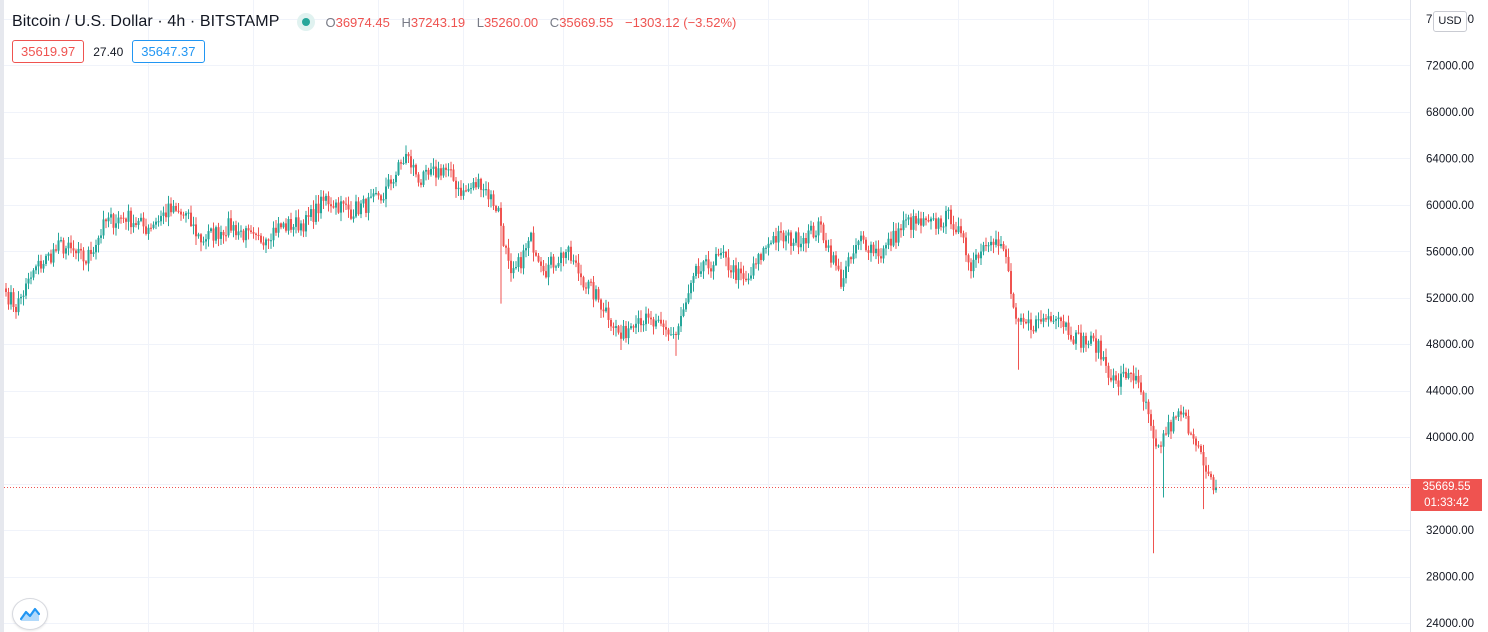 Image resolution: width=1488 pixels, height=632 pixels. I want to click on sell-price-button: 35619.97, so click(48, 51).